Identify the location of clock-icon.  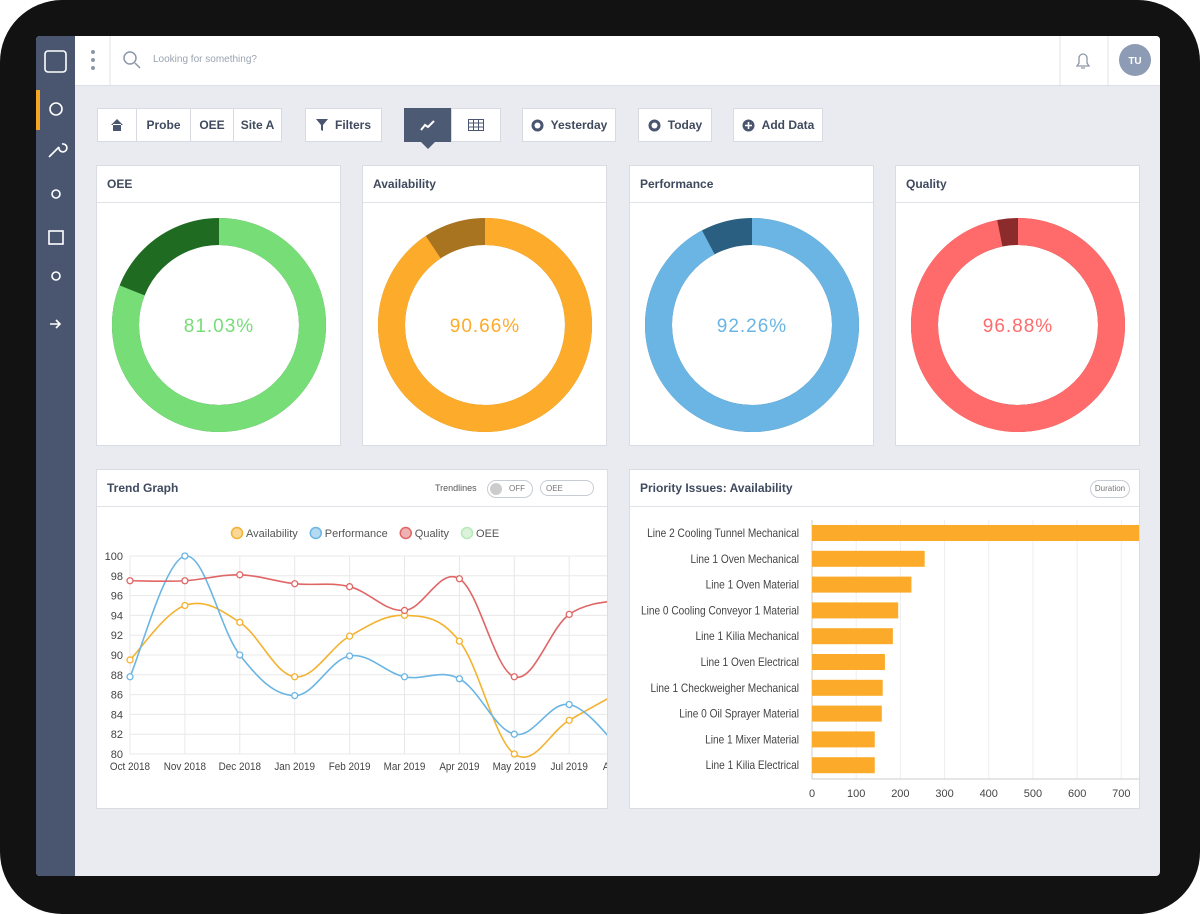
(537, 125).